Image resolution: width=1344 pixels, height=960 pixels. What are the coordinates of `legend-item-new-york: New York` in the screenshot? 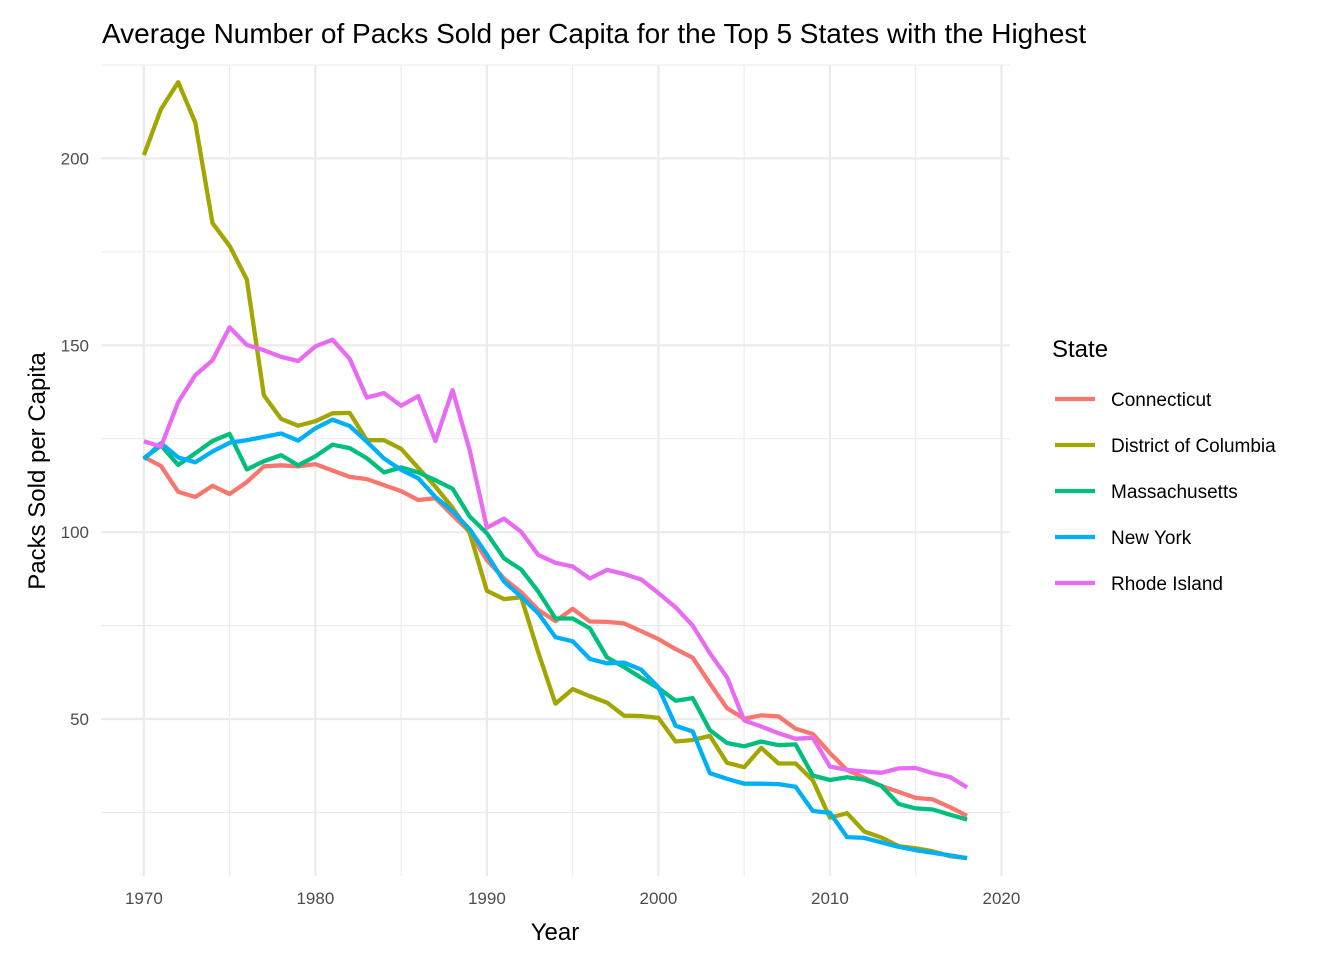 It's located at (1123, 538).